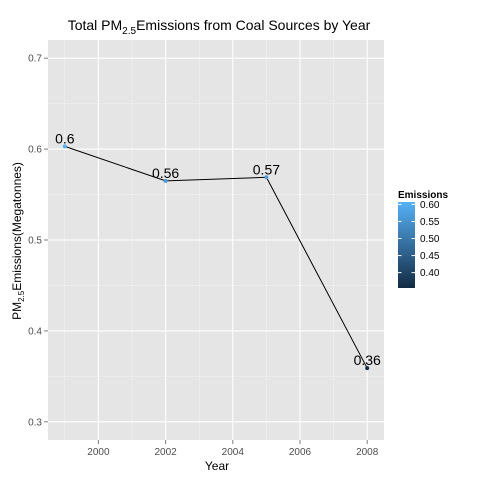 The height and width of the screenshot is (480, 480). What do you see at coordinates (35, 422) in the screenshot?
I see `y-tick-label: 0.3` at bounding box center [35, 422].